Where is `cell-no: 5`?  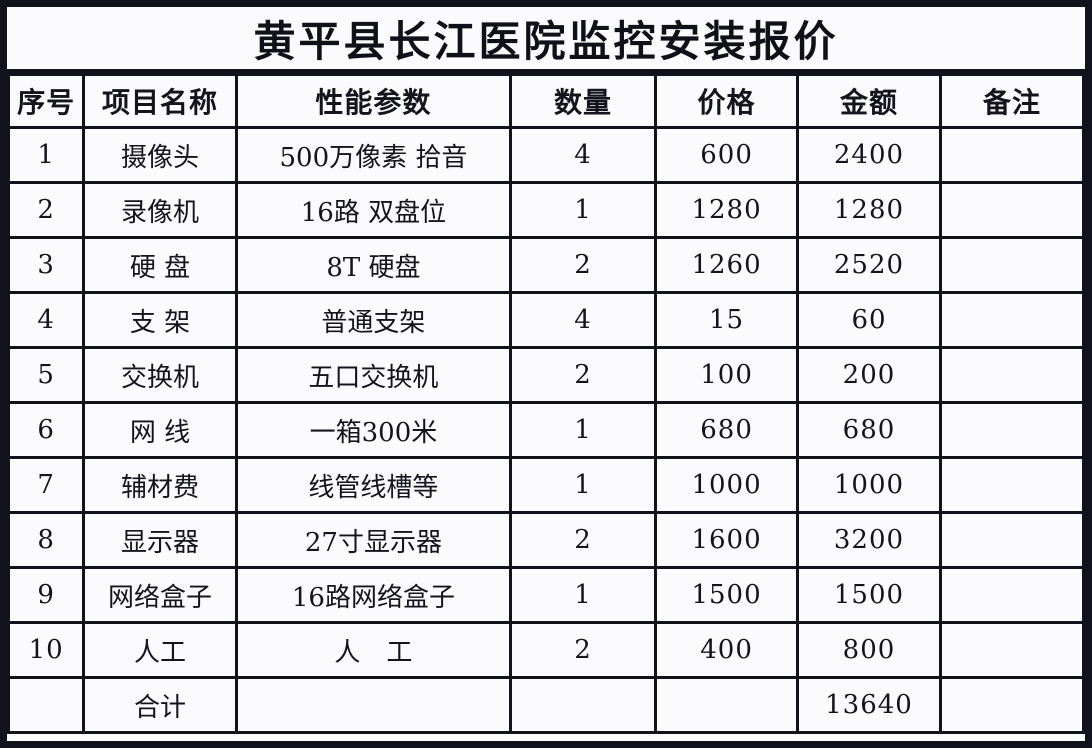
cell-no: 5 is located at coordinates (46, 375).